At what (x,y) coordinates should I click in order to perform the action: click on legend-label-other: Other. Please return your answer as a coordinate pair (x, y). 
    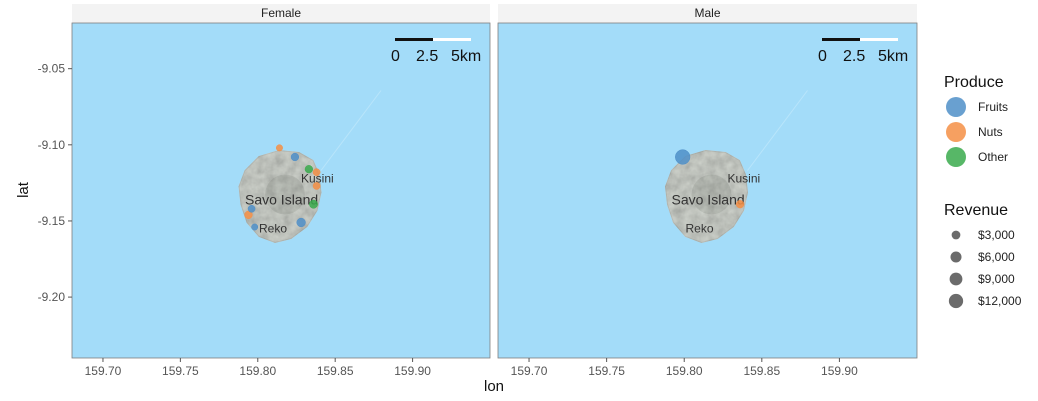
    Looking at the image, I should click on (993, 157).